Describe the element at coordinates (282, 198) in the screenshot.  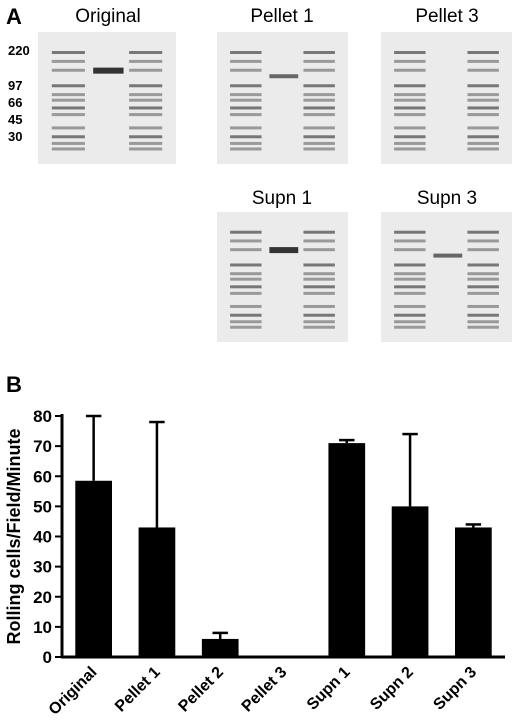
I see `gel-title-supn-1: Supn 1` at that location.